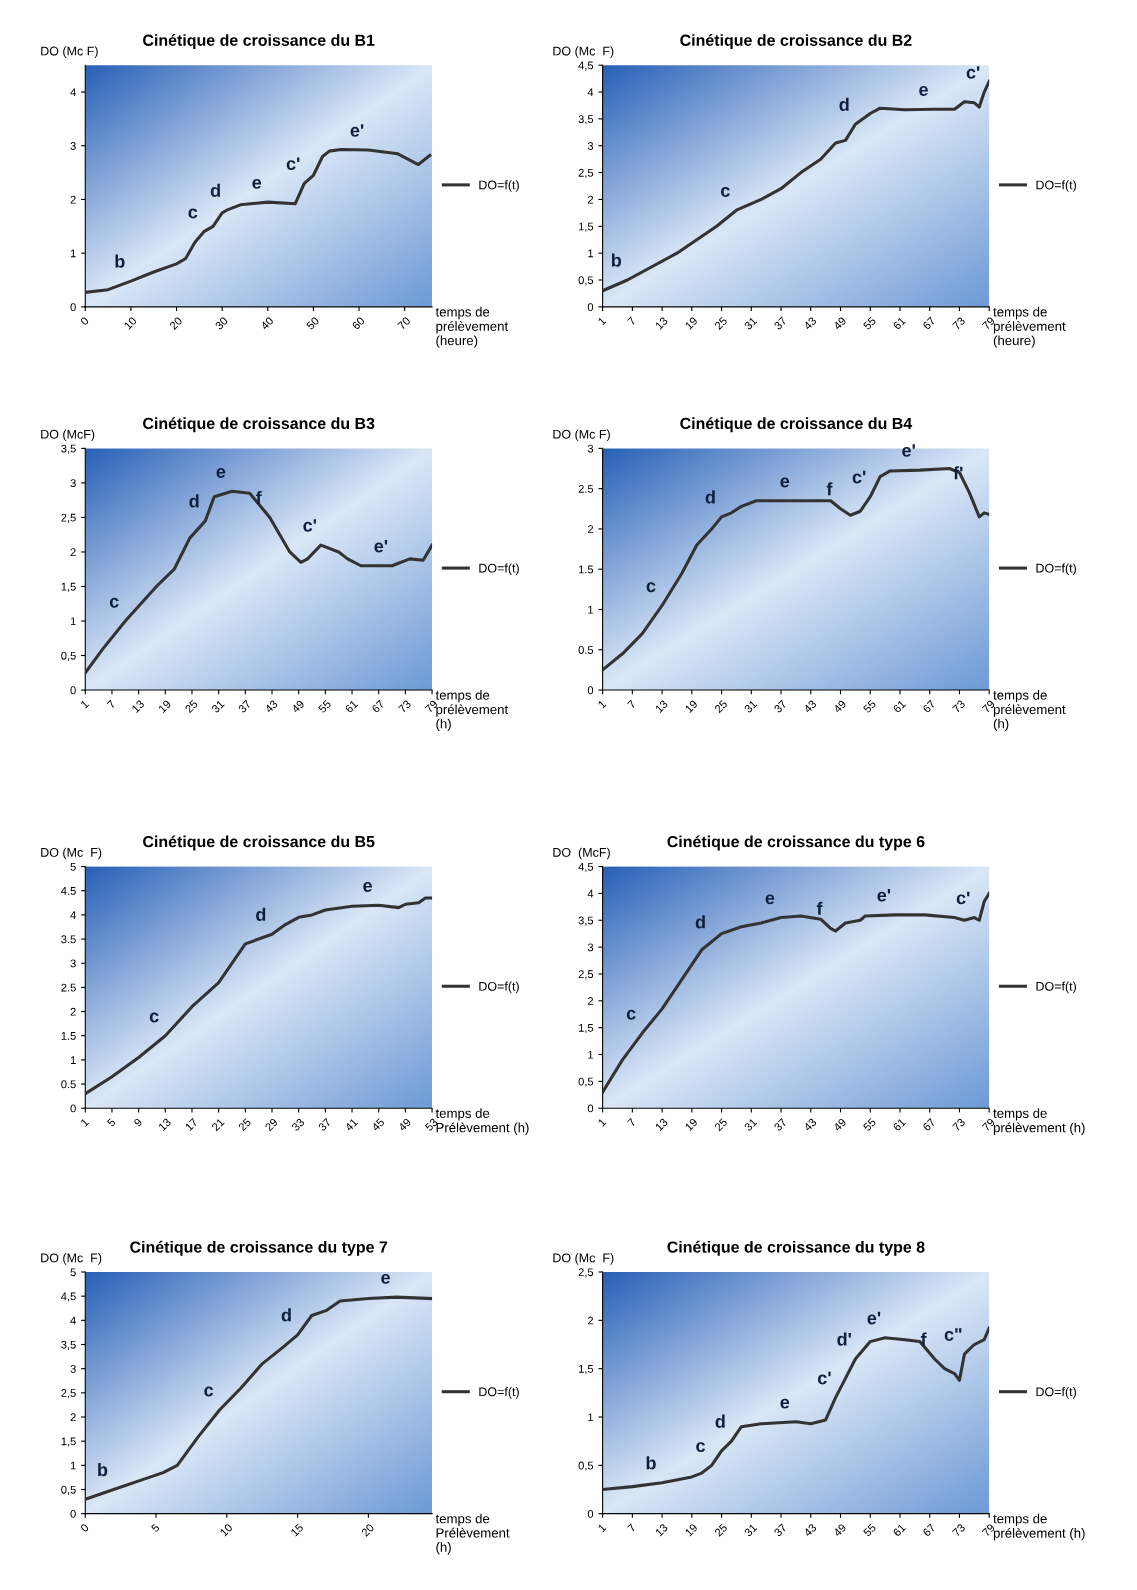 The width and height of the screenshot is (1137, 1590). I want to click on y-tick-label: 0,5, so click(68, 656).